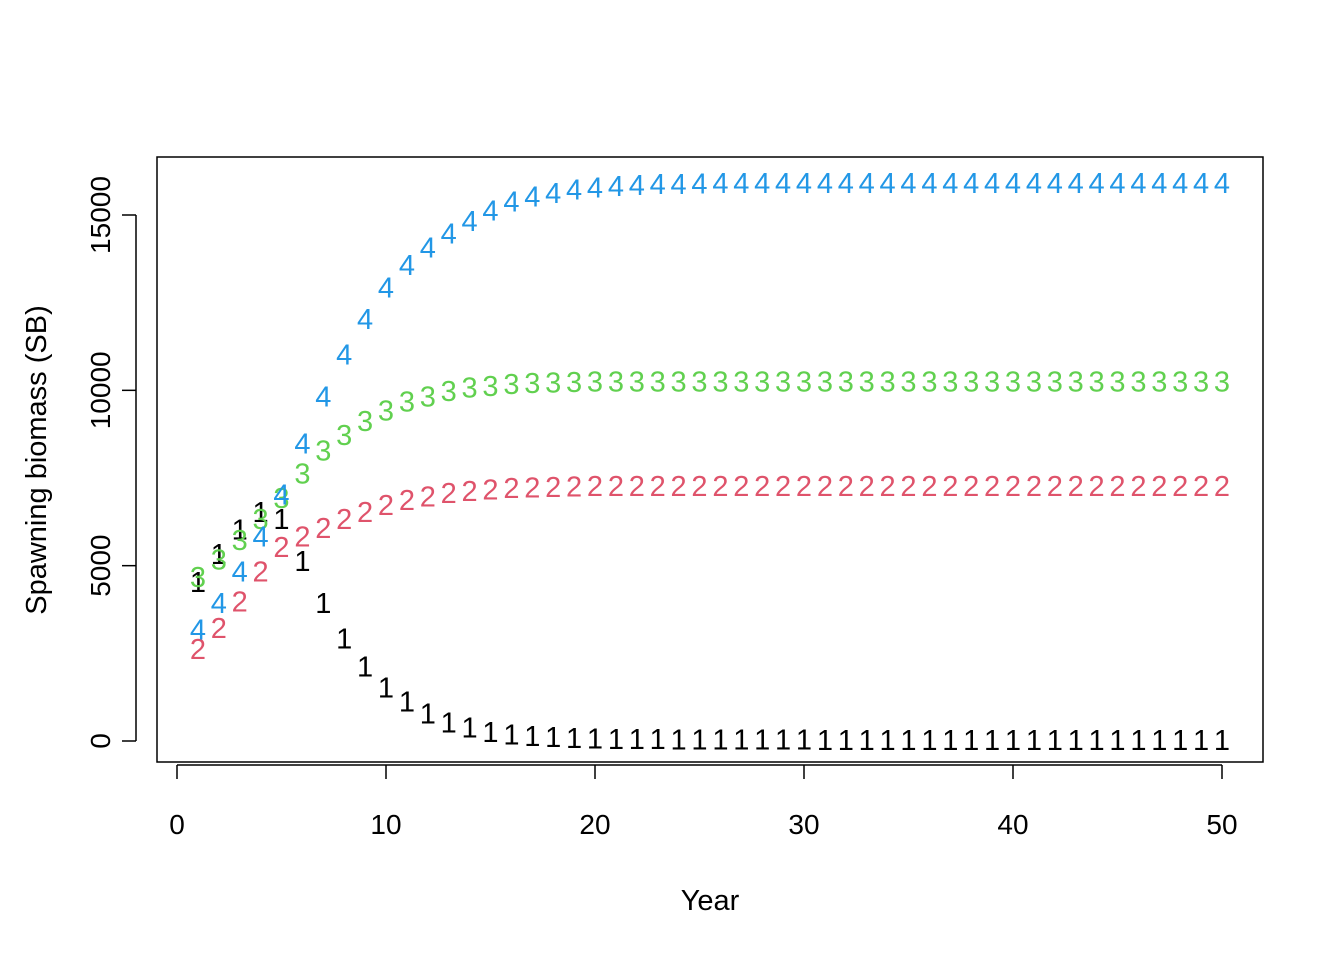 This screenshot has height=965, width=1344. I want to click on x-axis-title: Year, so click(710, 901).